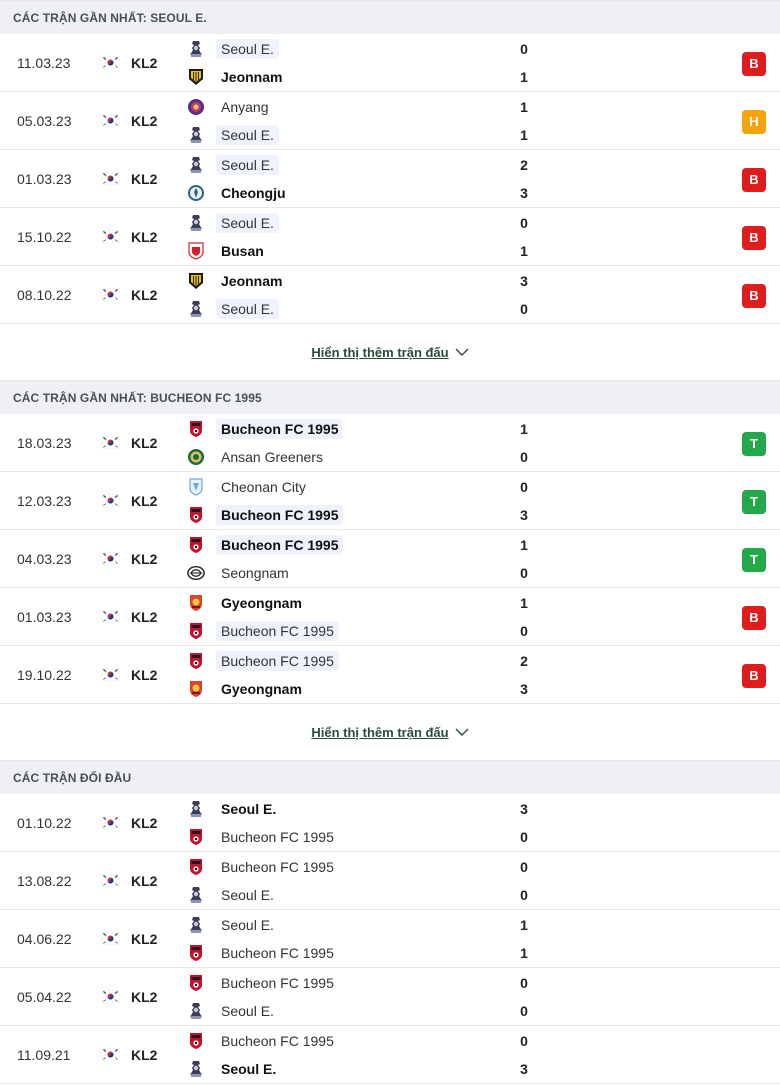 Image resolution: width=780 pixels, height=1086 pixels. I want to click on section-header: CÁC TRẬN GẦN NHẤT: BUCHEON FC 1995, so click(390, 397).